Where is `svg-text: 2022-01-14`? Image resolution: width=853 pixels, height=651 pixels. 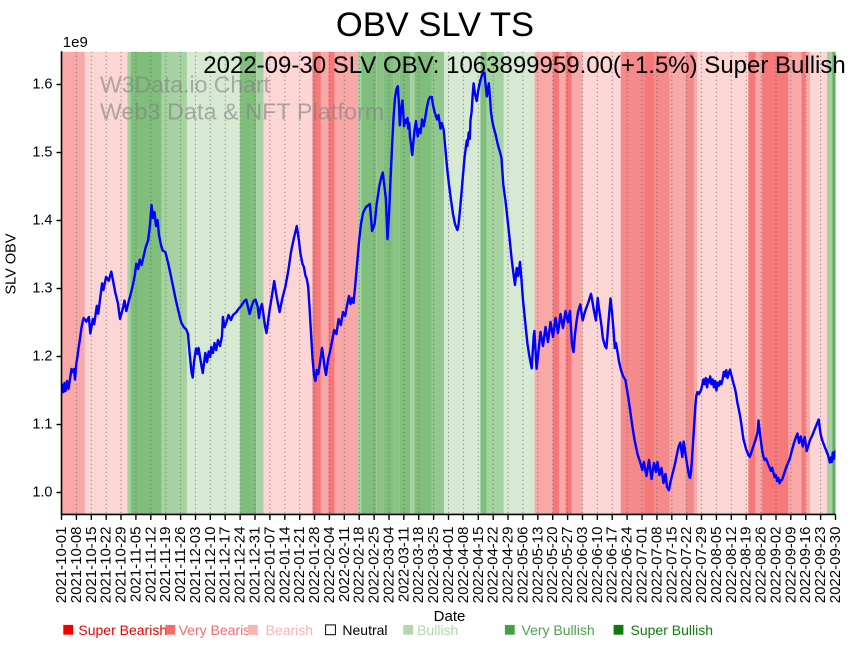
svg-text: 2022-01-14 is located at coordinates (284, 565).